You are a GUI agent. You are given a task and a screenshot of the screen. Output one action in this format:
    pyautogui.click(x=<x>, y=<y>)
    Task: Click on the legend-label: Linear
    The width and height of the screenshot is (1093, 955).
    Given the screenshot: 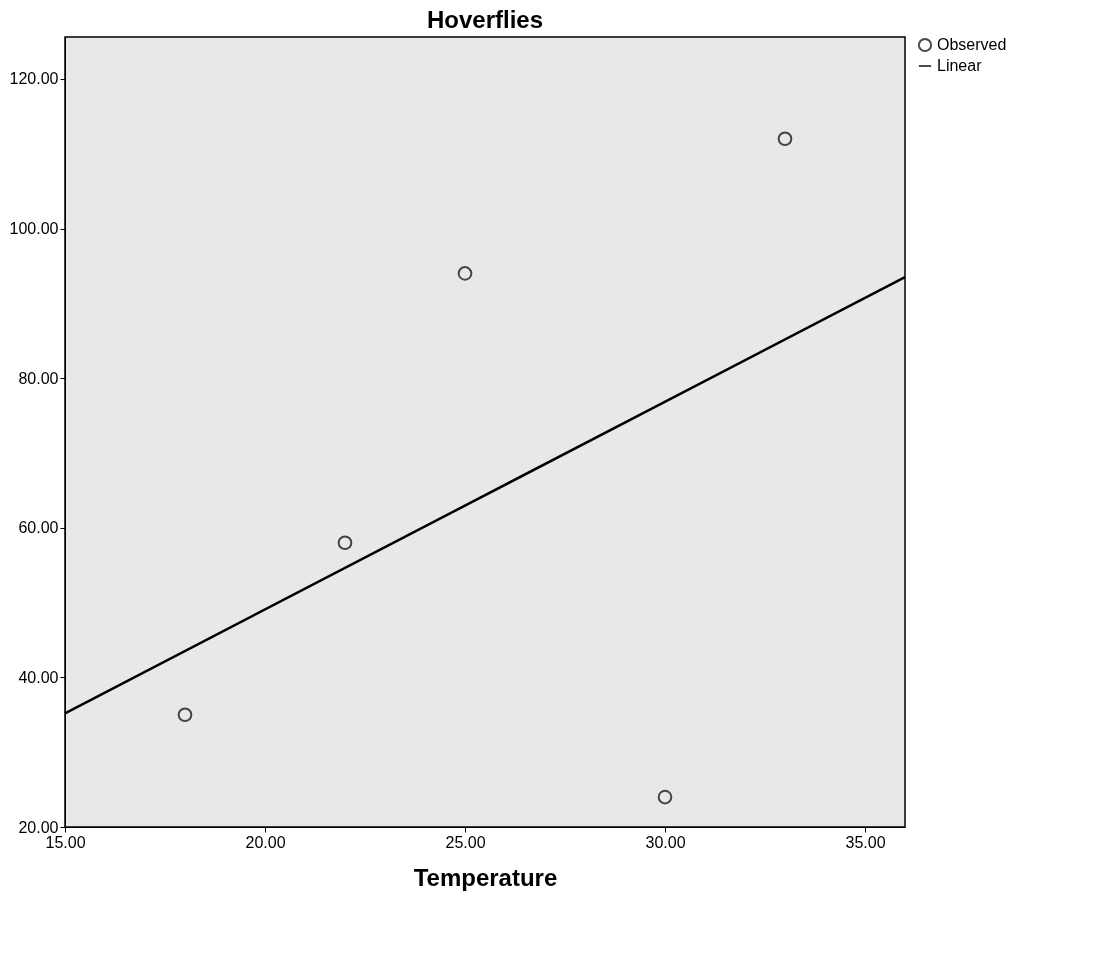 What is the action you would take?
    pyautogui.click(x=960, y=65)
    